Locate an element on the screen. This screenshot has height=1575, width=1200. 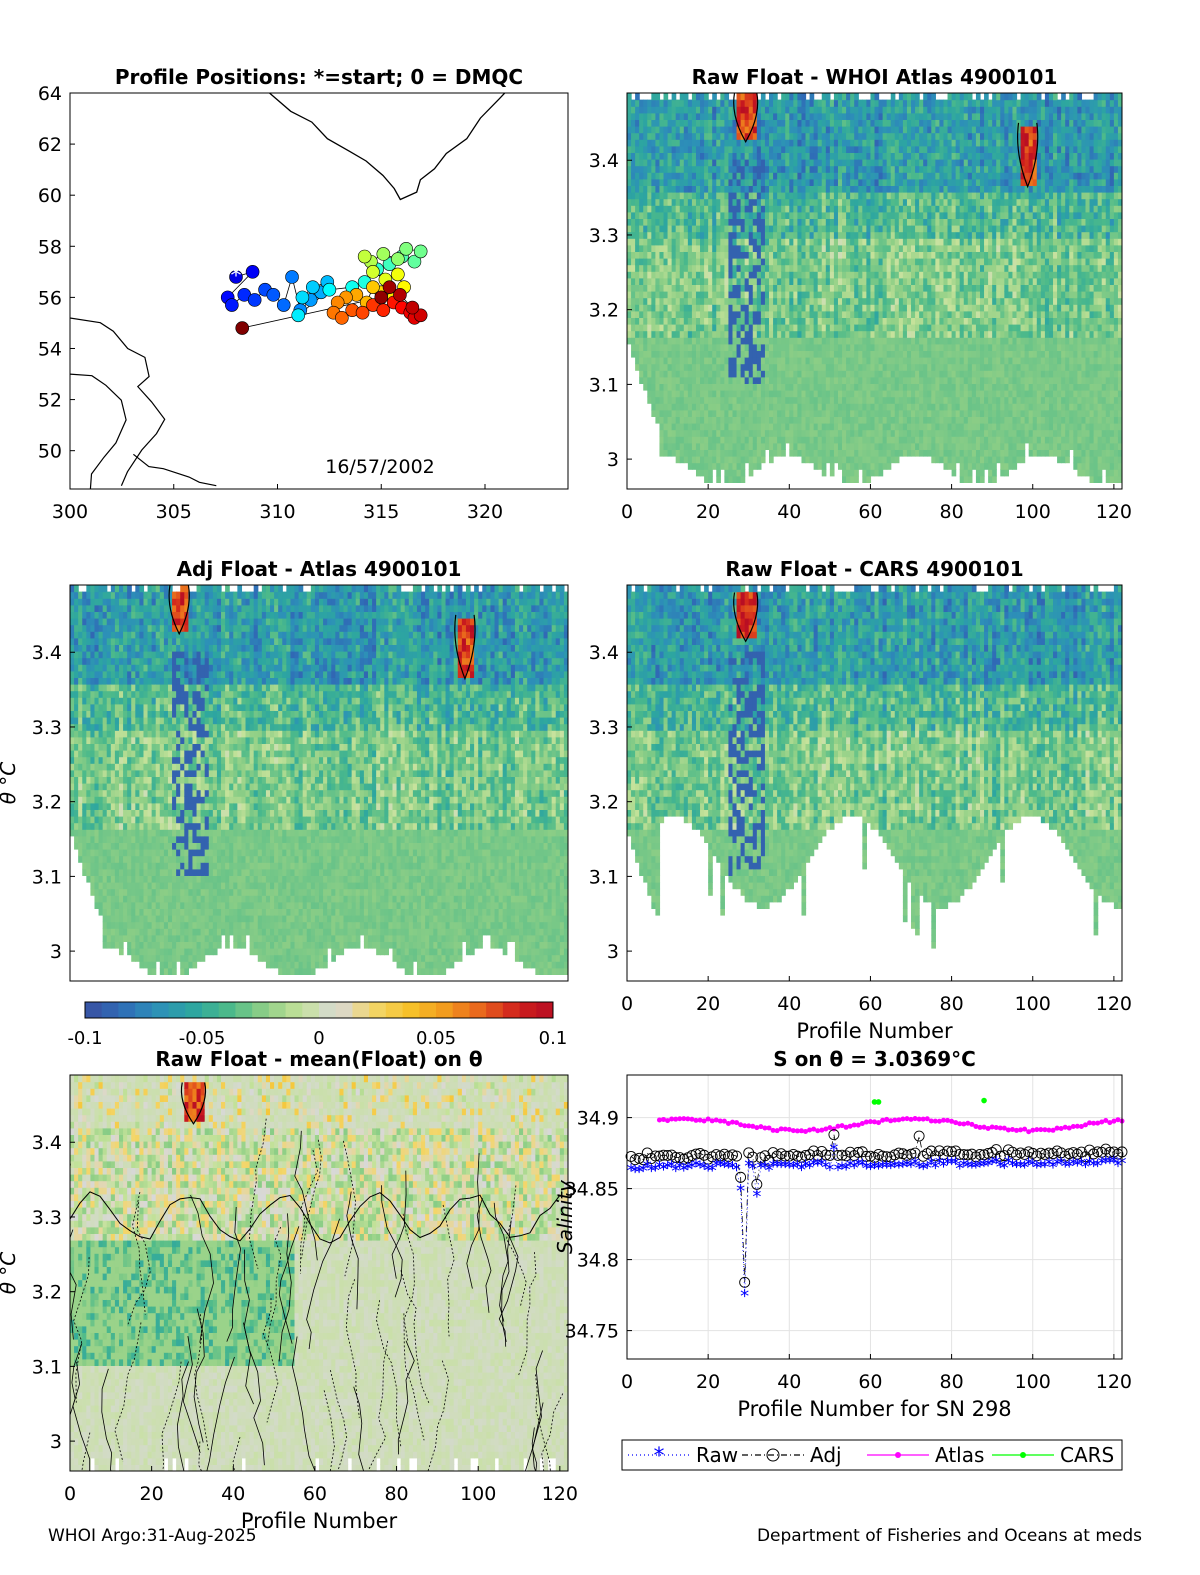
legend-label: Raw is located at coordinates (717, 1455).